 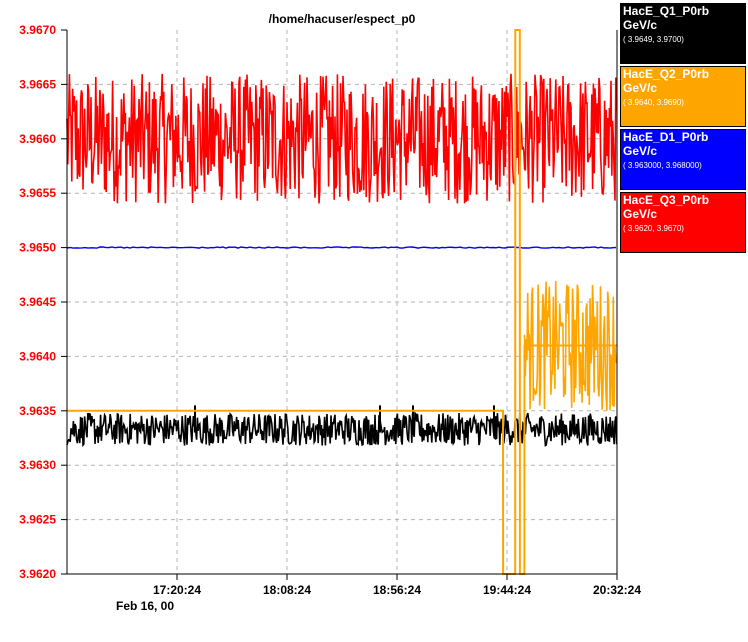 I want to click on legend-series-range: ( 3.963000, 3.968000), so click(x=662, y=165).